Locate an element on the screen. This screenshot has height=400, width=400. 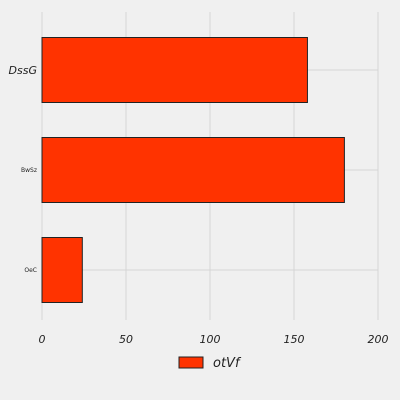
bar-bwsz is located at coordinates (193, 170).